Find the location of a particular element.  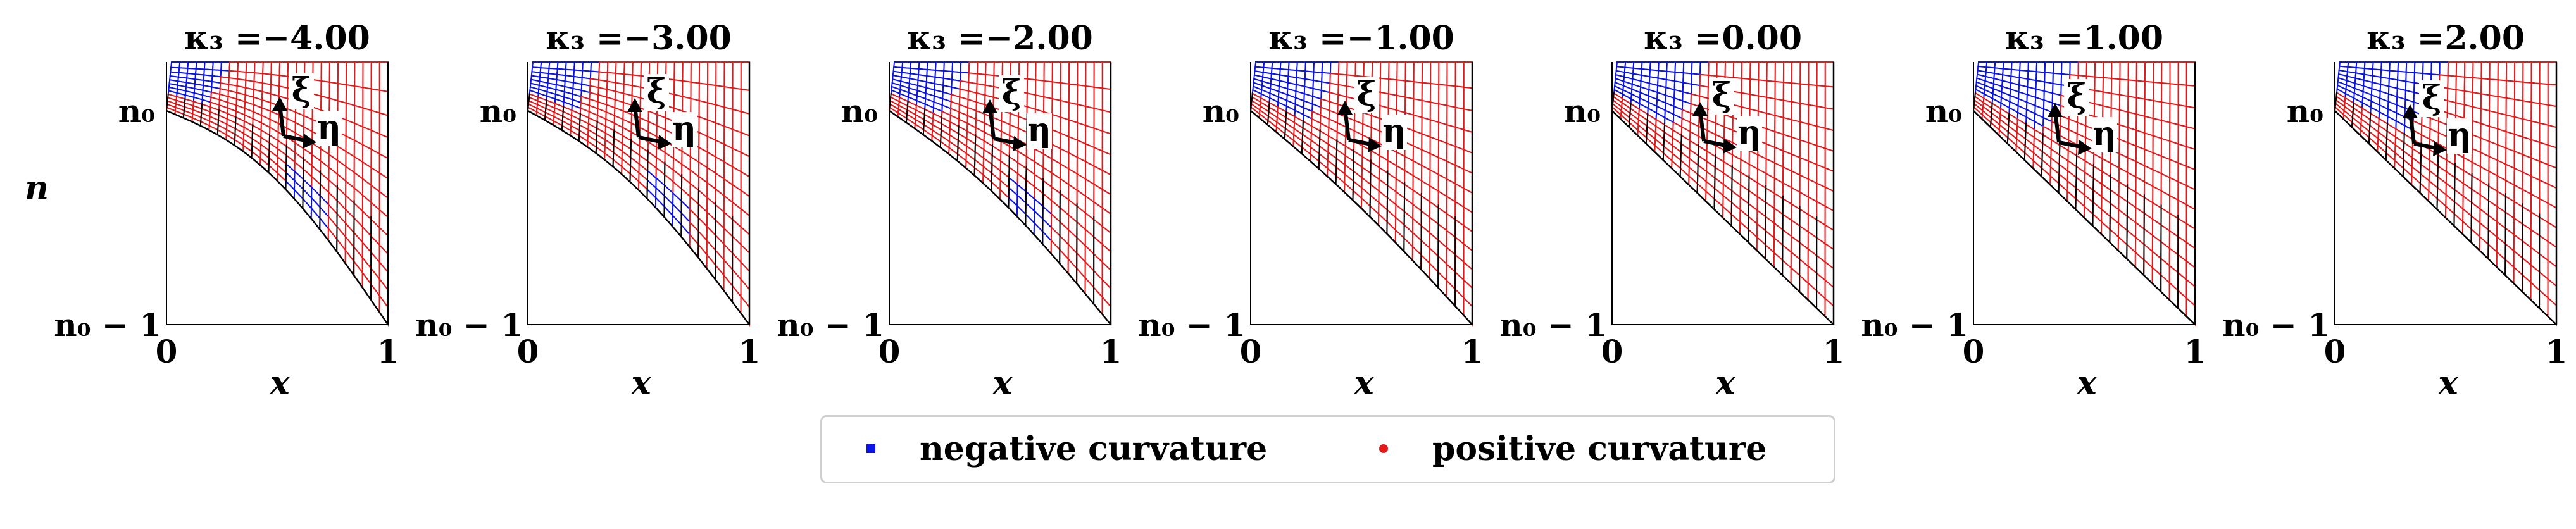

y-tick-label-n0-minus-1: n₀ − 1 is located at coordinates (830, 325).